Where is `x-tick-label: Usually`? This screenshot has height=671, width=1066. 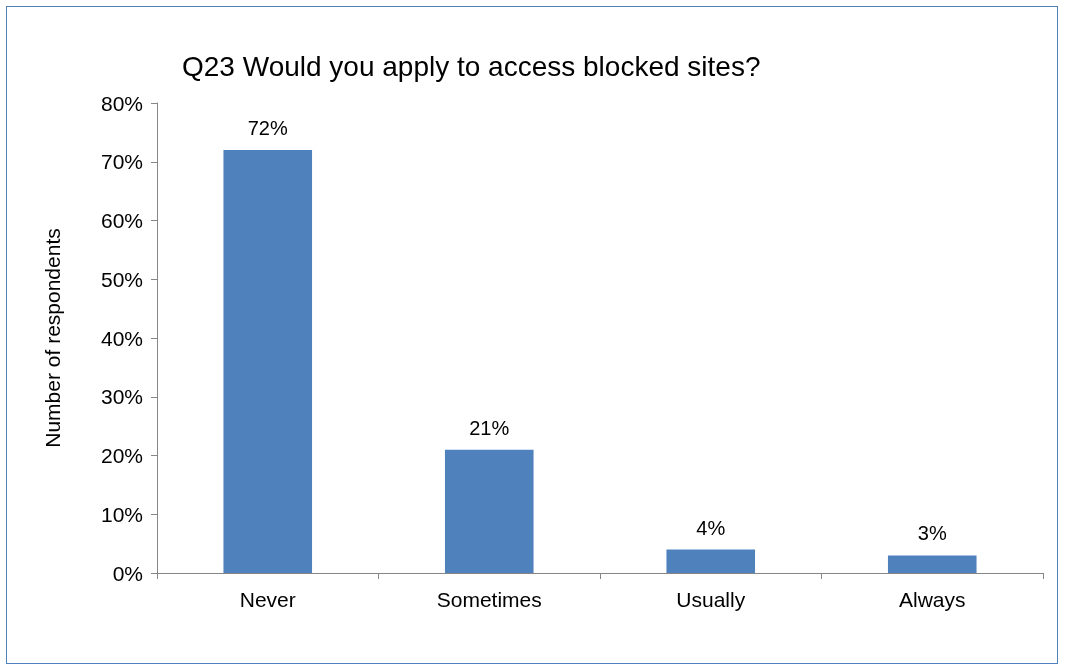
x-tick-label: Usually is located at coordinates (711, 599).